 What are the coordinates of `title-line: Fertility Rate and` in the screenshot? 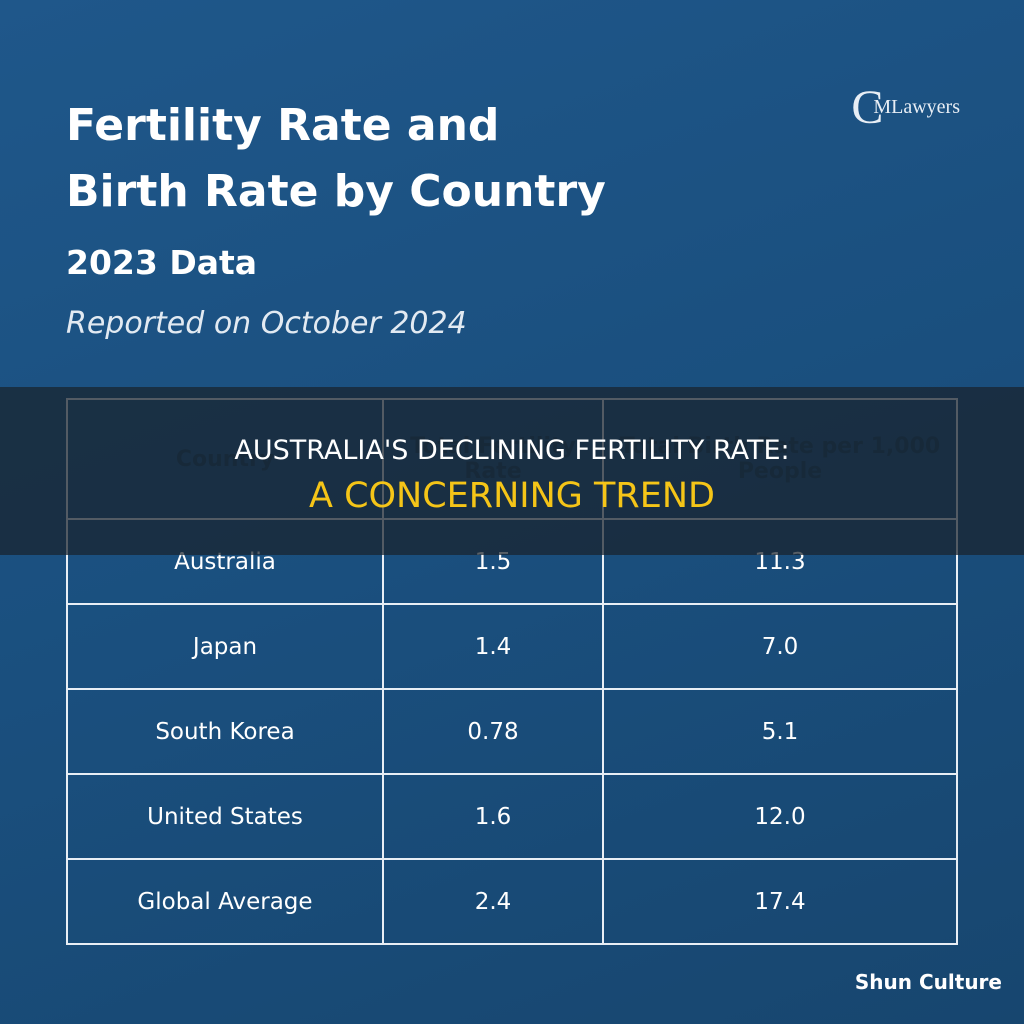 It's located at (283, 125).